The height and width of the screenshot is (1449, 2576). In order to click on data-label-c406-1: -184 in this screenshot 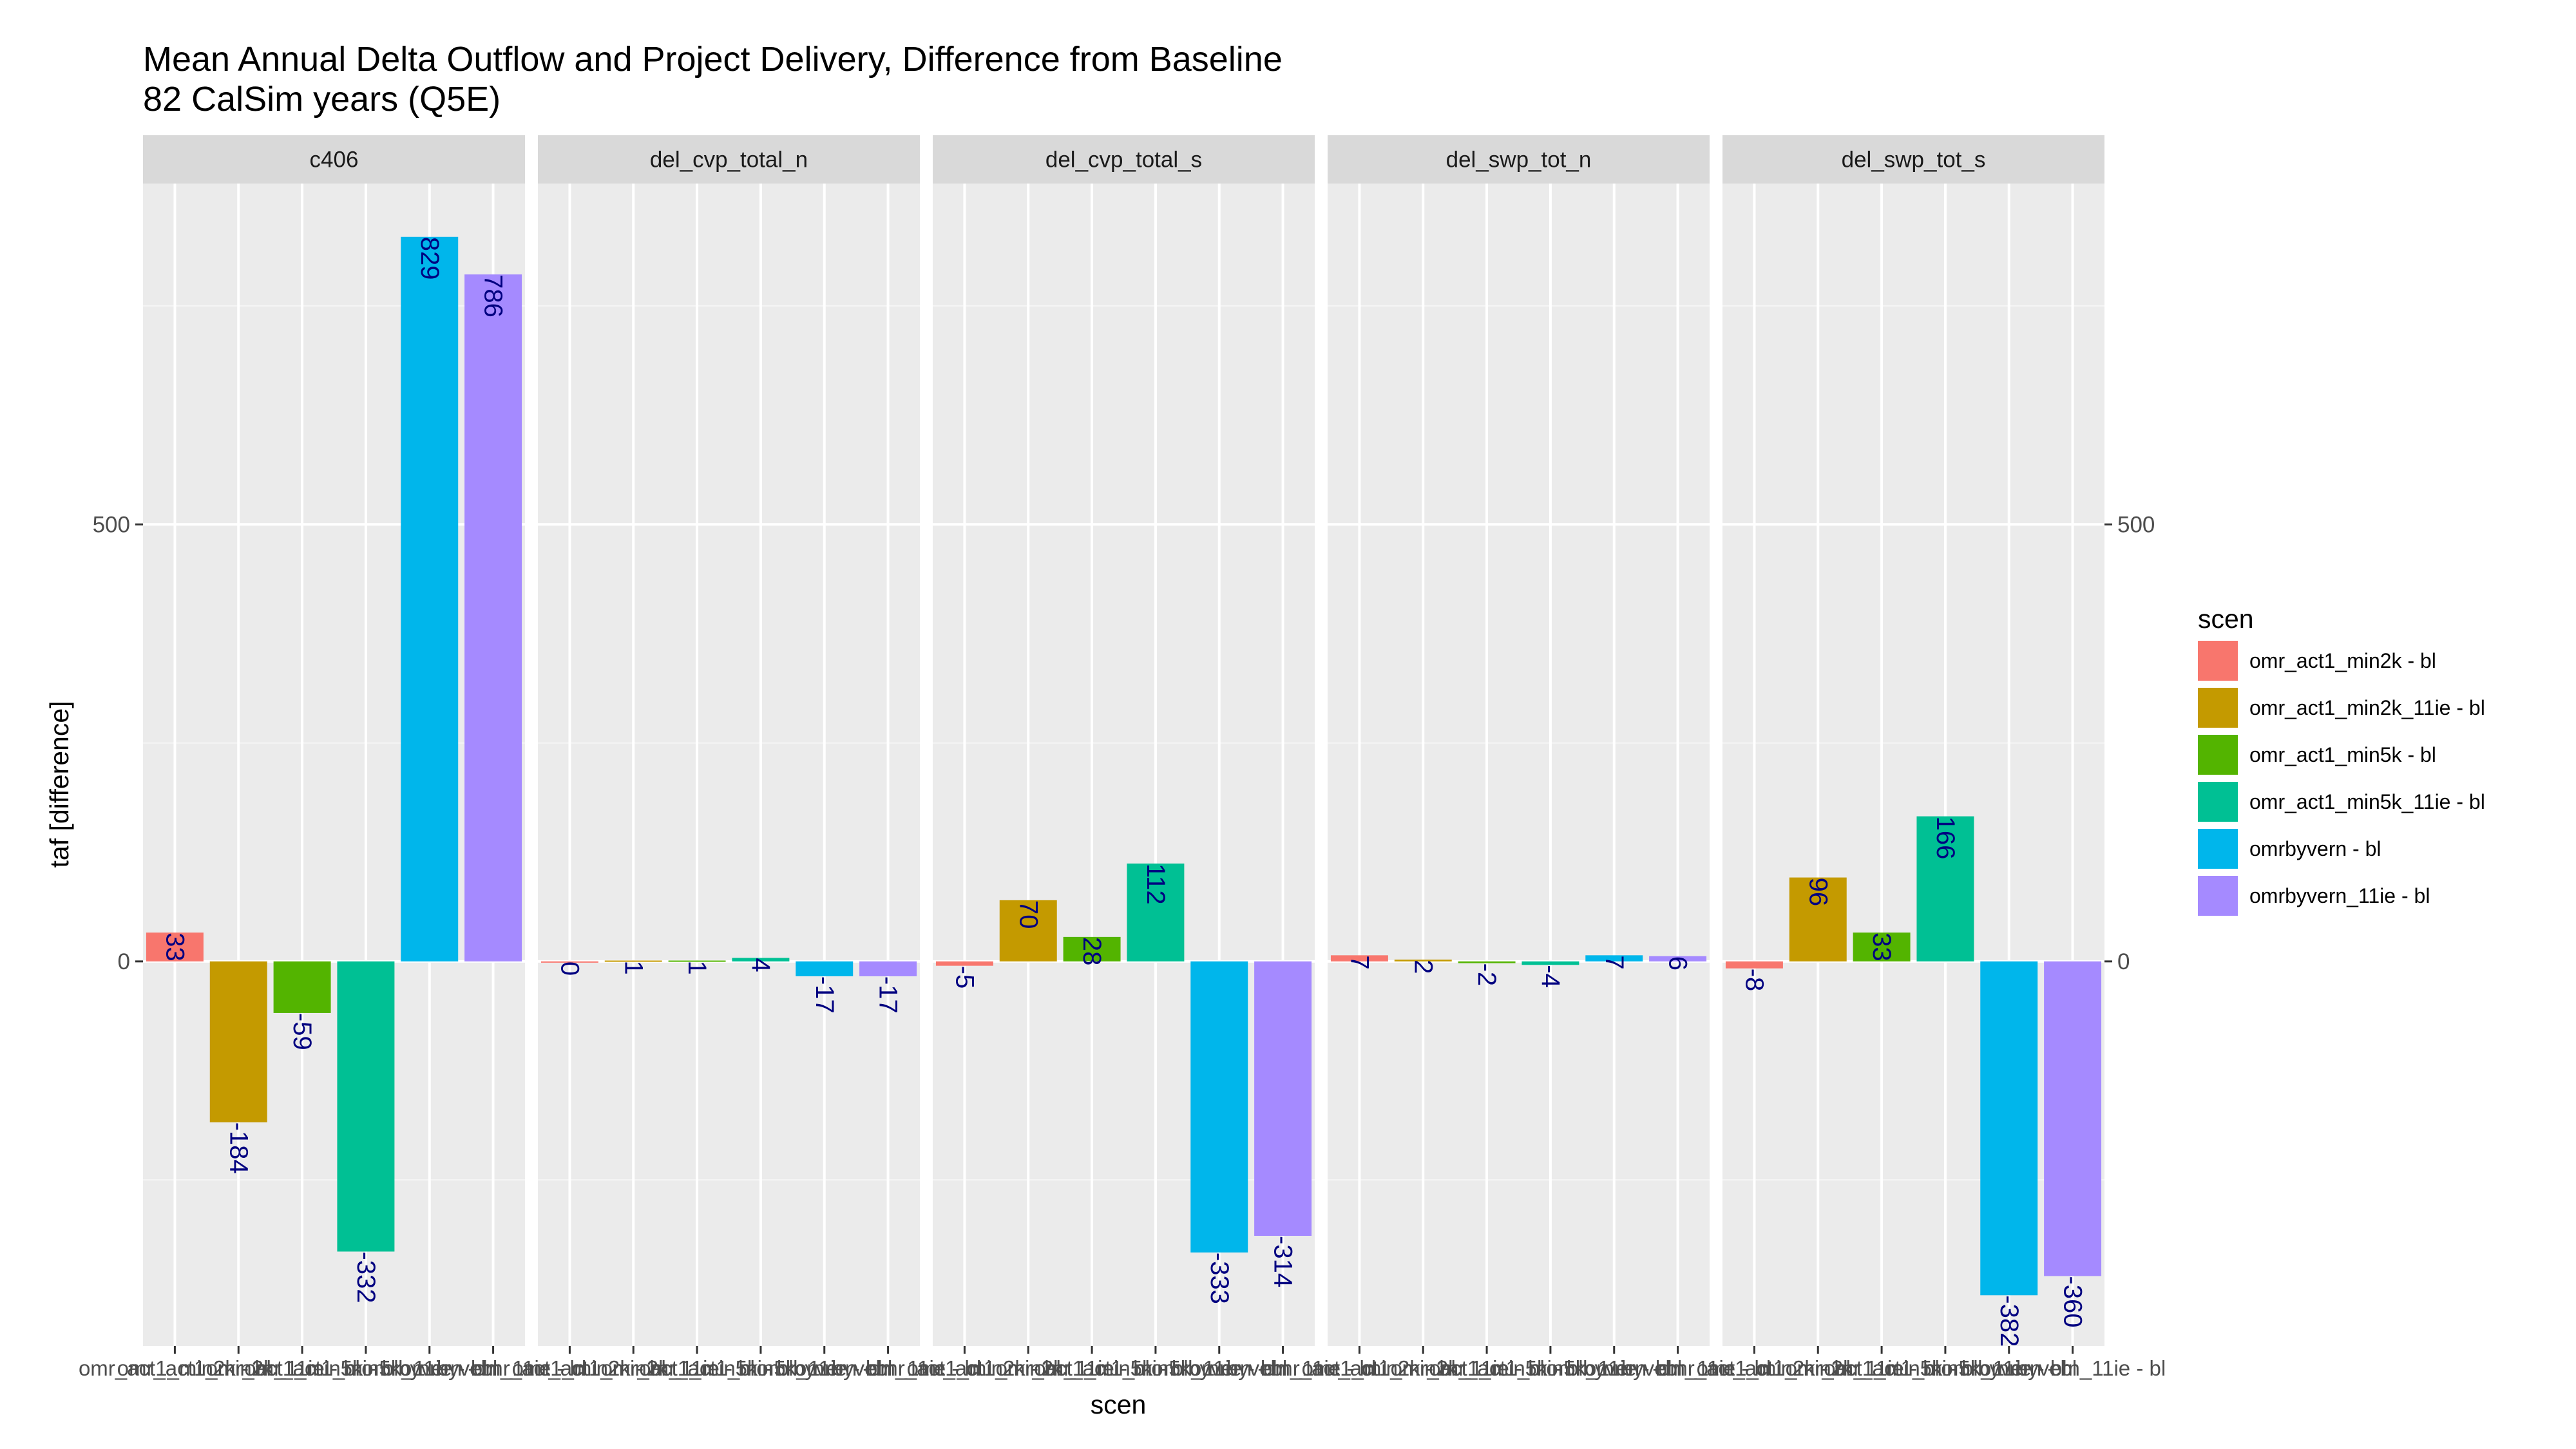, I will do `click(238, 1148)`.